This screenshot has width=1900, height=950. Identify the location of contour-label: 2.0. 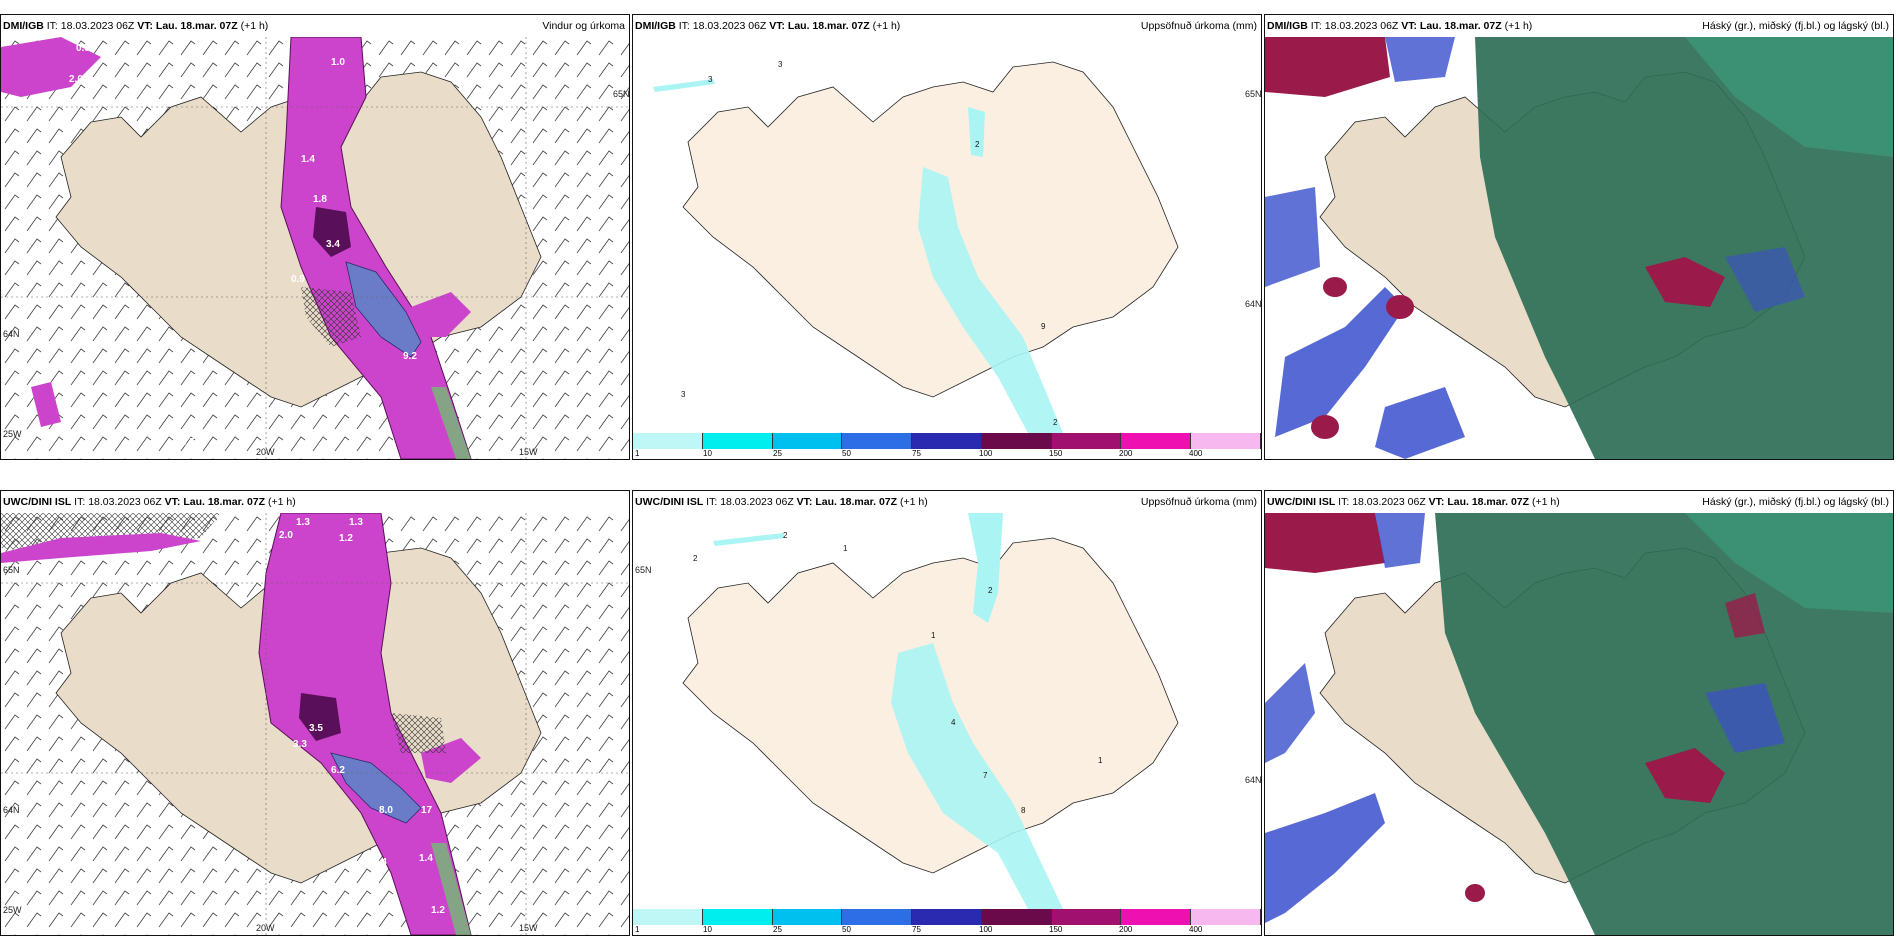
(76, 79).